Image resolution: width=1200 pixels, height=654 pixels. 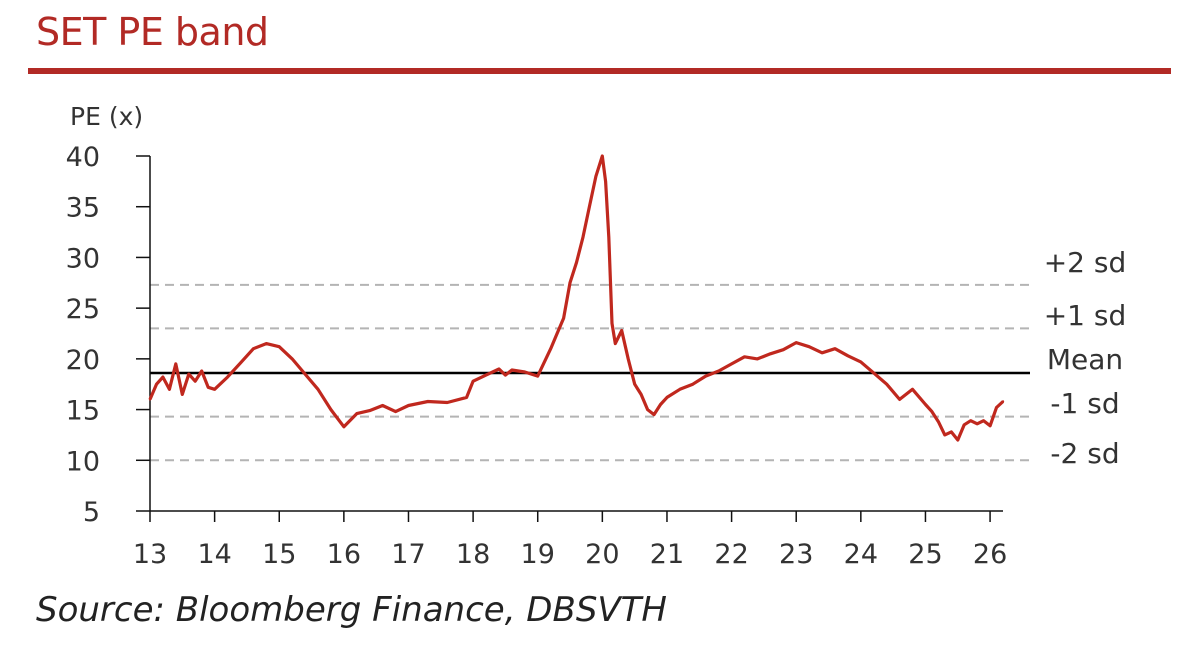 I want to click on y-tick-label: 10, so click(x=83, y=461).